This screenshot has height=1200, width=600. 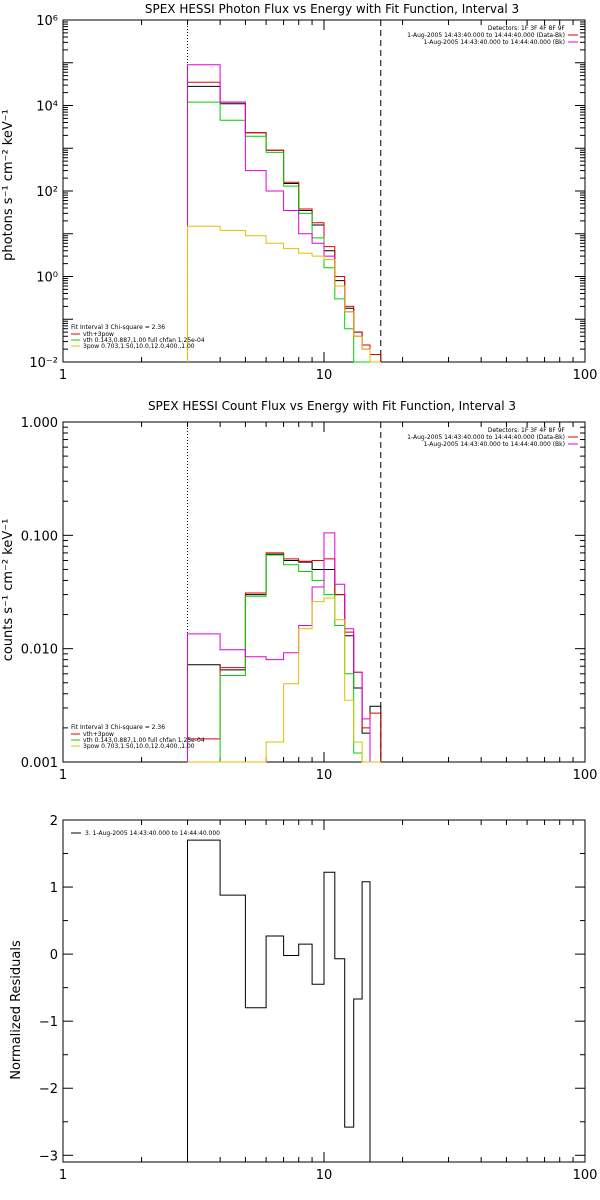 What do you see at coordinates (48, 1156) in the screenshot?
I see `y-tick-label: −3` at bounding box center [48, 1156].